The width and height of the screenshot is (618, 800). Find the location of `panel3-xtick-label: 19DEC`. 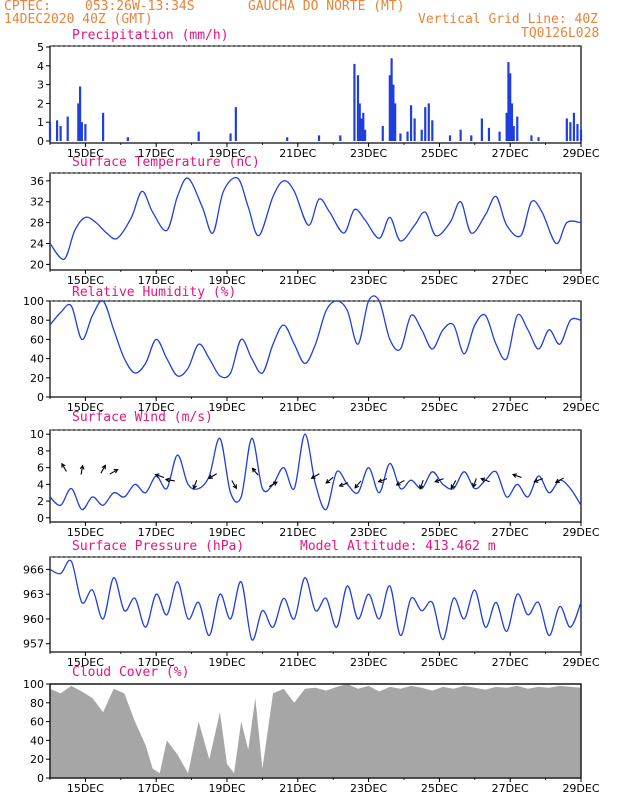

panel3-xtick-label: 19DEC is located at coordinates (226, 532).